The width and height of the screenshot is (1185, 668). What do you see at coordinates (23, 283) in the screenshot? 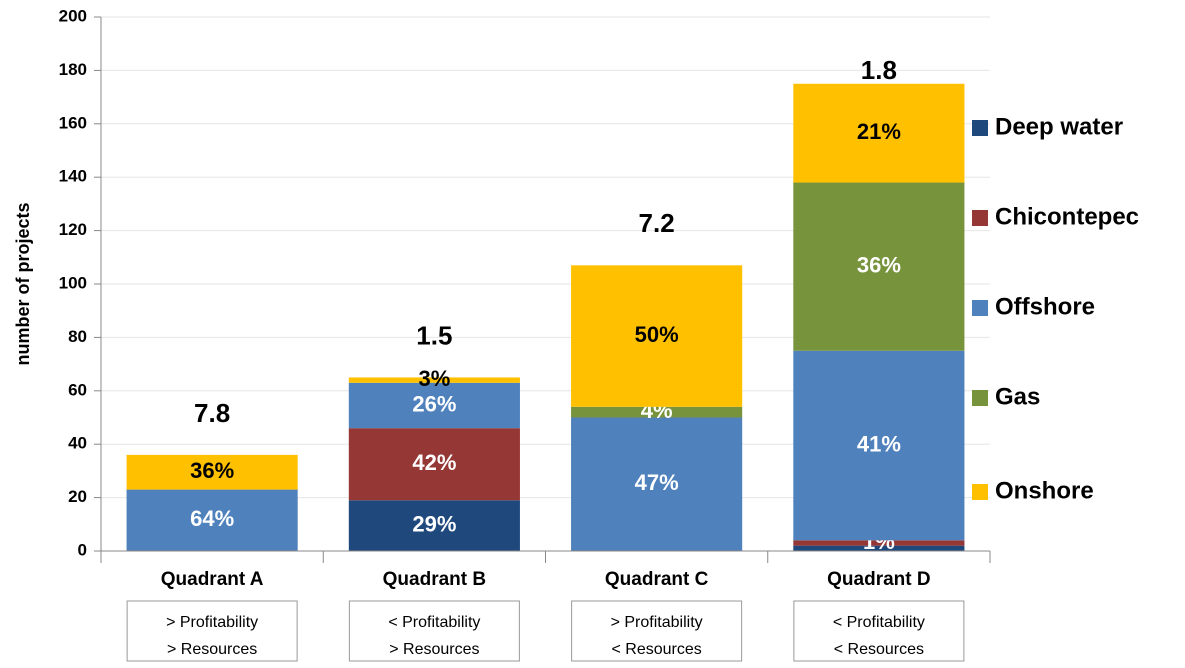
I see `y-axis-label: number of projects` at bounding box center [23, 283].